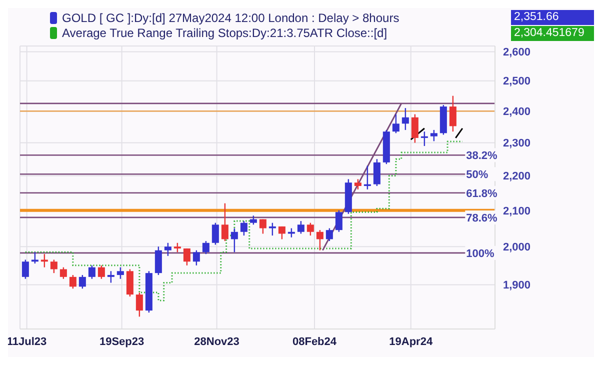 The height and width of the screenshot is (365, 602). I want to click on y-tick-label: 2,100, so click(517, 211).